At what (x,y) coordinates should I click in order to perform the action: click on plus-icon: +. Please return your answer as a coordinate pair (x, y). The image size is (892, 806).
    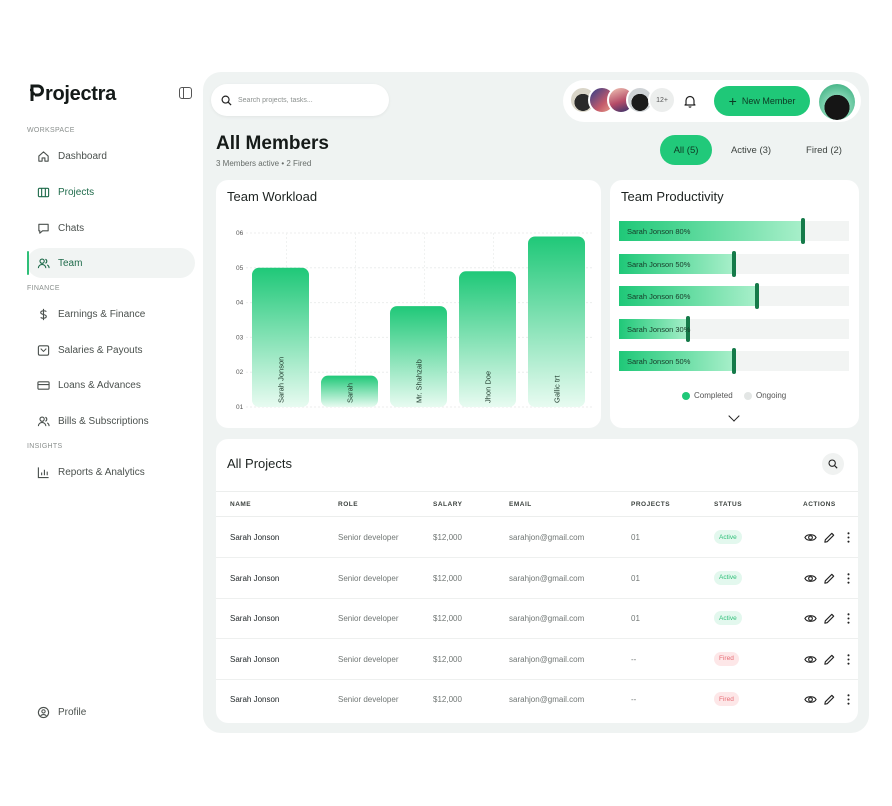
    Looking at the image, I should click on (732, 101).